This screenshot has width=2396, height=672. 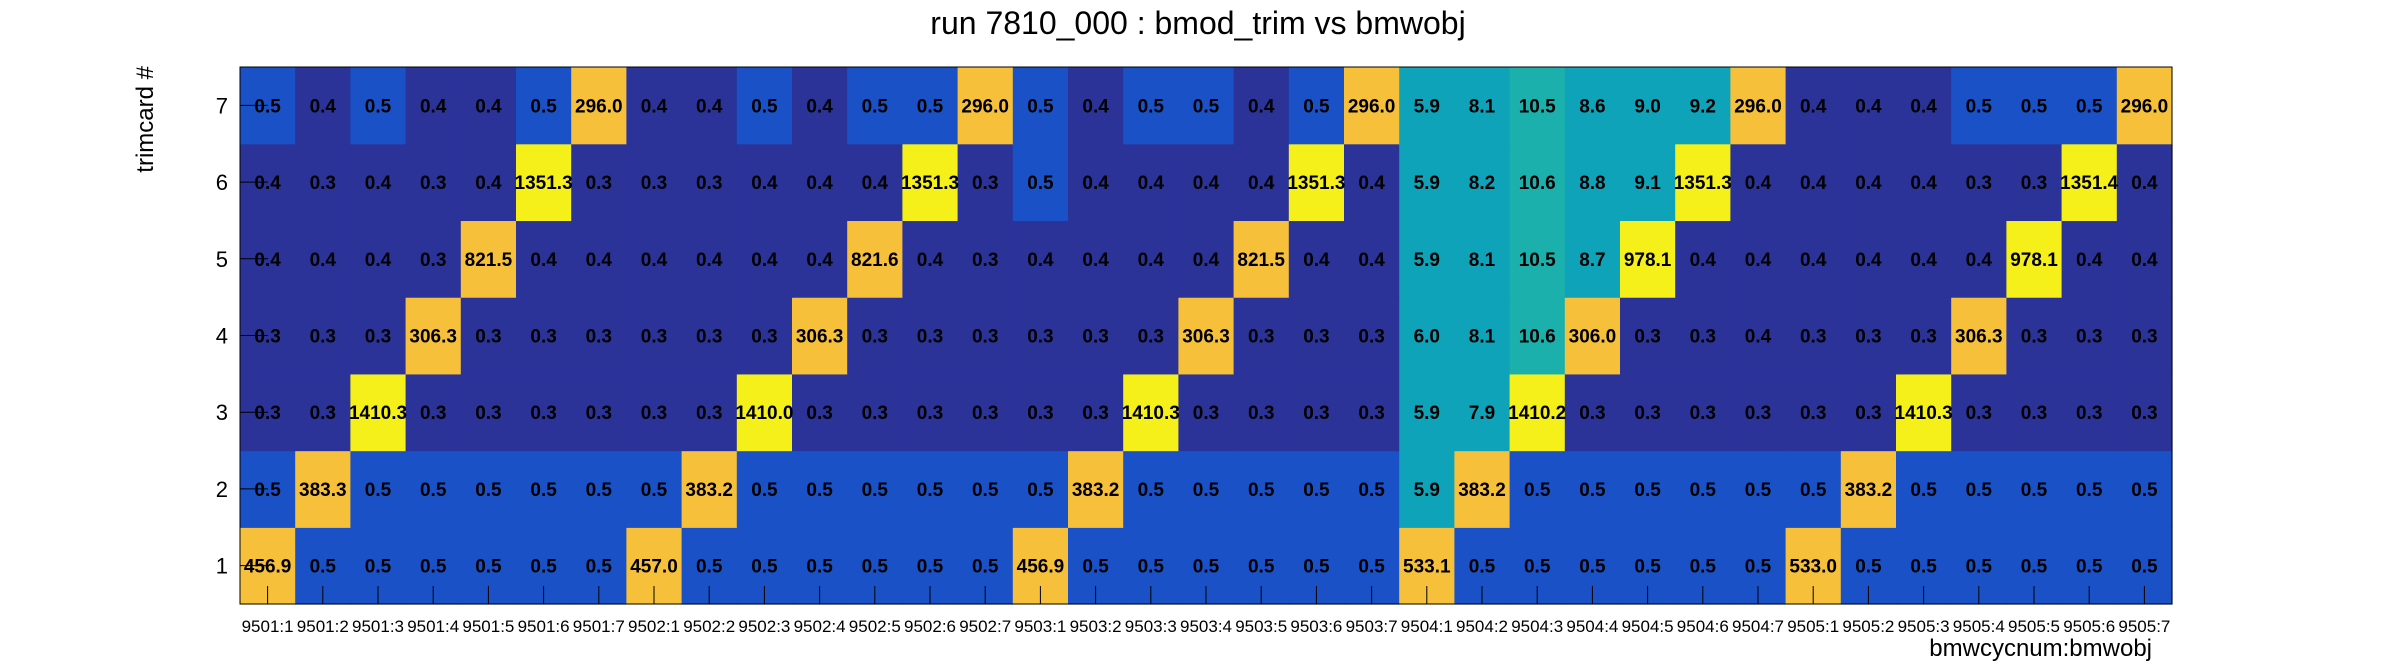 What do you see at coordinates (1316, 626) in the screenshot?
I see `x-tick-label: 9503:6` at bounding box center [1316, 626].